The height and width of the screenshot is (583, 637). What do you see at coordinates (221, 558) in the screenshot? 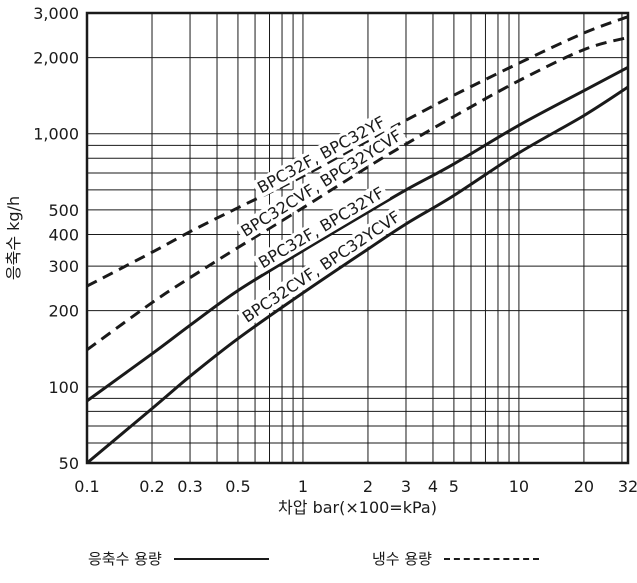
I see `legend-solid-swatch` at bounding box center [221, 558].